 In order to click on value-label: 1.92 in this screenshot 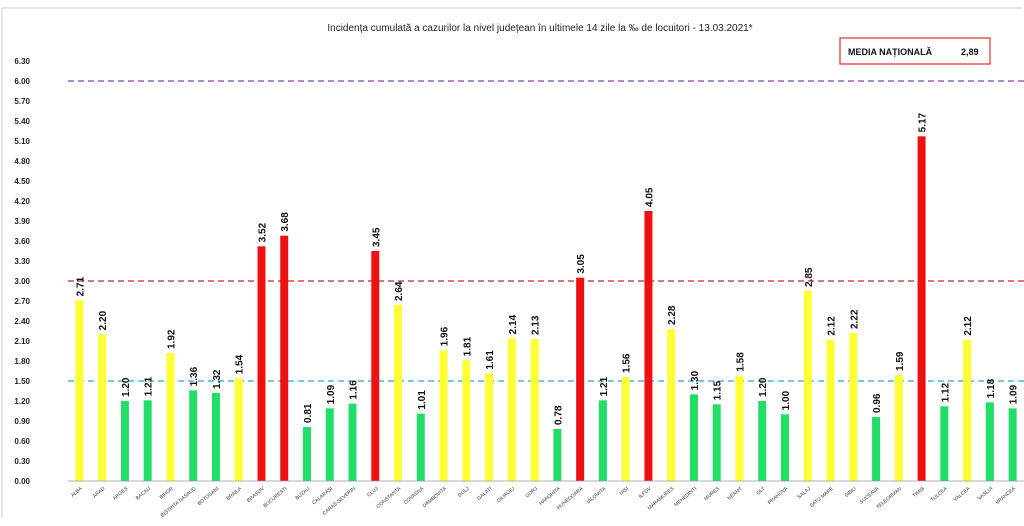, I will do `click(171, 339)`.